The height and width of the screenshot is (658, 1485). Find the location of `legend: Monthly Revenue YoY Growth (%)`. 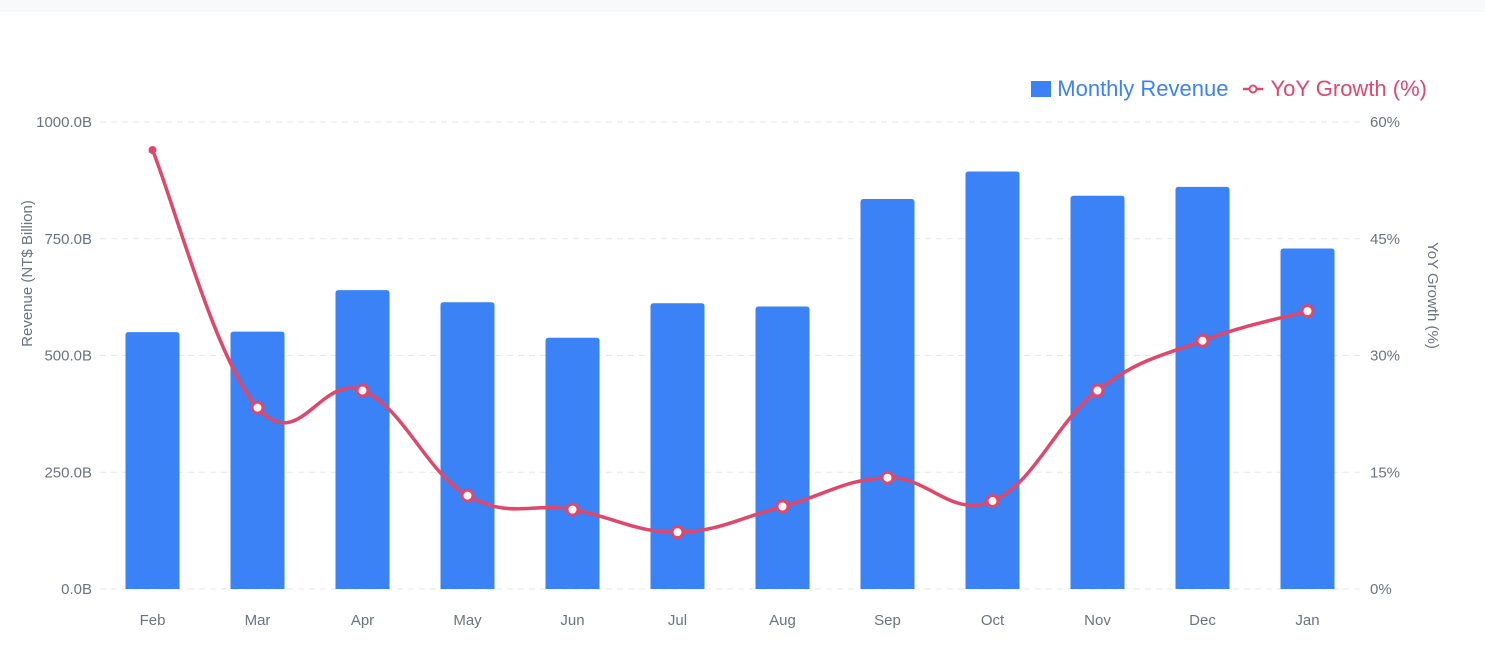

legend: Monthly Revenue YoY Growth (%) is located at coordinates (1229, 89).